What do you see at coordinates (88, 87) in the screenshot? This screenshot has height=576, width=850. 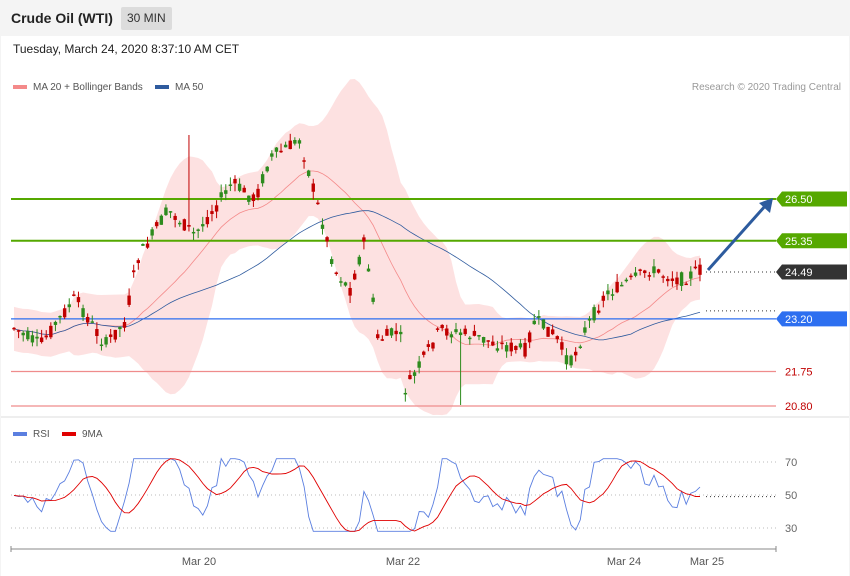 I see `legend-bollinger: MA 20 + Bollinger Bands` at bounding box center [88, 87].